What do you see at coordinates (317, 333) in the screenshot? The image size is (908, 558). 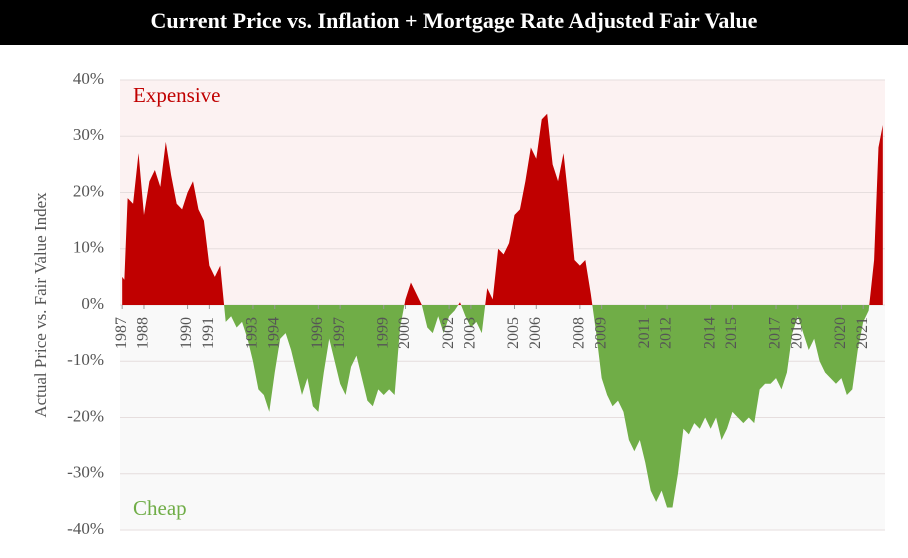 I see `x-tick-label: 1996` at bounding box center [317, 333].